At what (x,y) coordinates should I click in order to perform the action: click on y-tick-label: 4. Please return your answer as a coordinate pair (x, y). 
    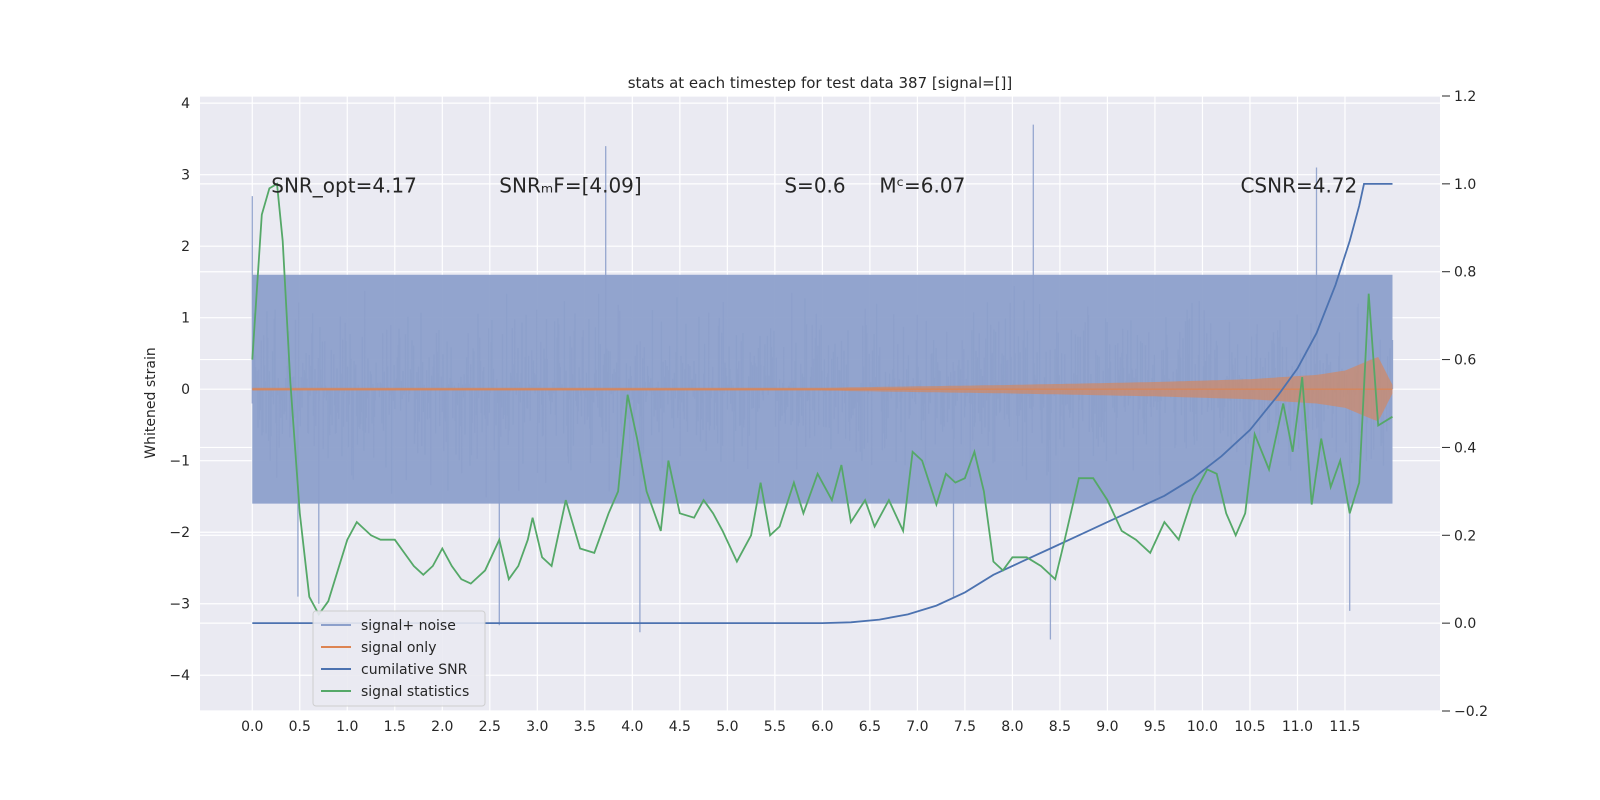
    Looking at the image, I should click on (185, 104).